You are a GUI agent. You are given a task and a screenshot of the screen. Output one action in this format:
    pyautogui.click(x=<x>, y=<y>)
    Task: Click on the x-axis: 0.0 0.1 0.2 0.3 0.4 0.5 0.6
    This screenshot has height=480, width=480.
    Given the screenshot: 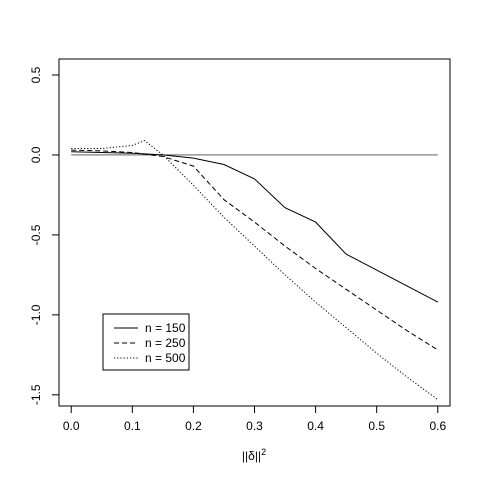 What is the action you would take?
    pyautogui.click(x=254, y=419)
    